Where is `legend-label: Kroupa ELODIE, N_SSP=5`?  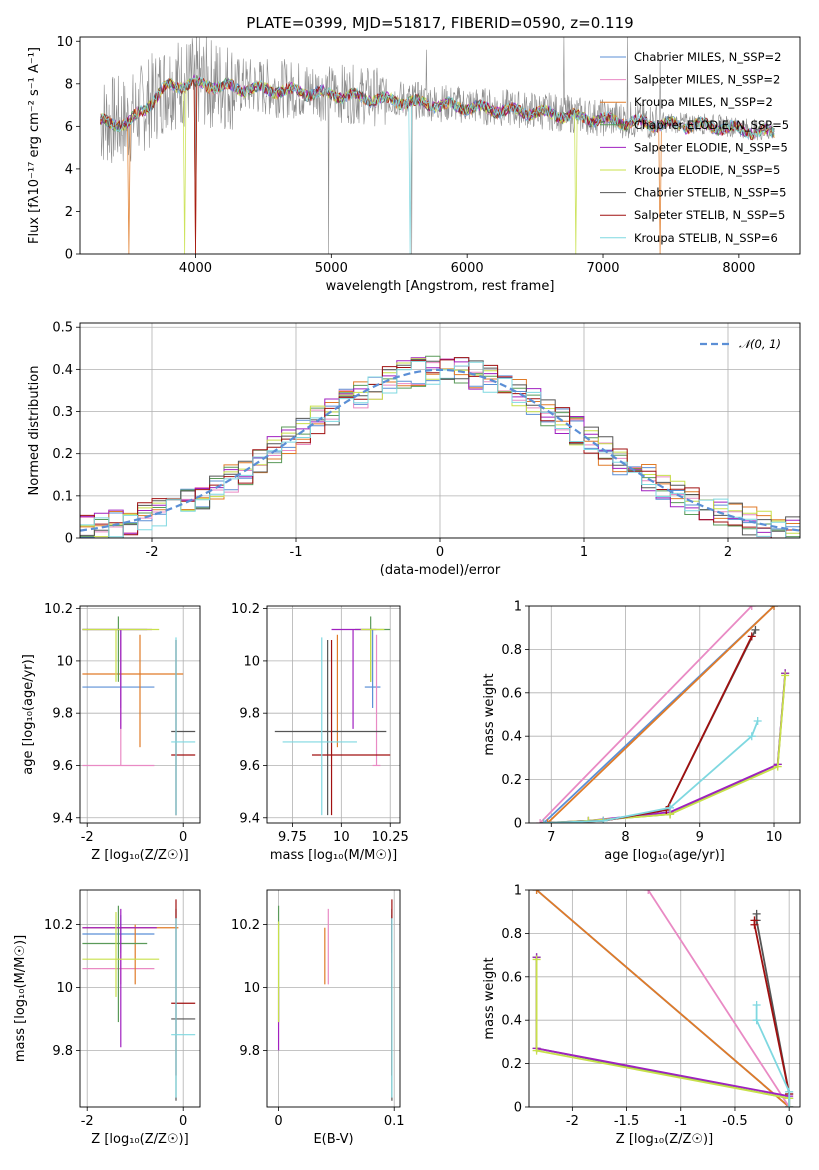 legend-label: Kroupa ELODIE, N_SSP=5 is located at coordinates (707, 170).